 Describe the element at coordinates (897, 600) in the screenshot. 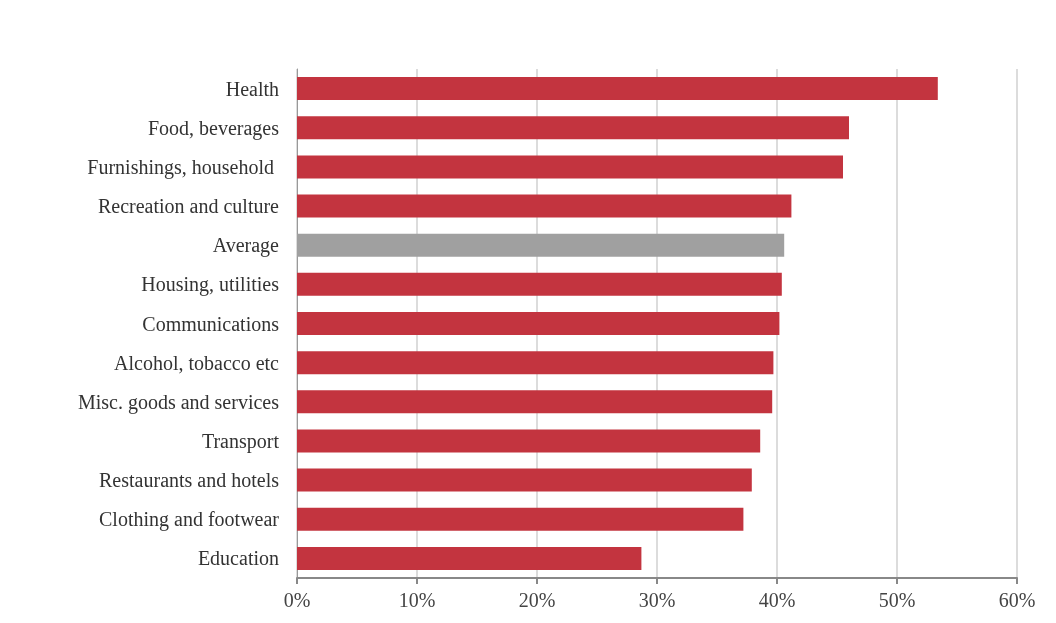

I see `x-tick-label: 50%` at that location.